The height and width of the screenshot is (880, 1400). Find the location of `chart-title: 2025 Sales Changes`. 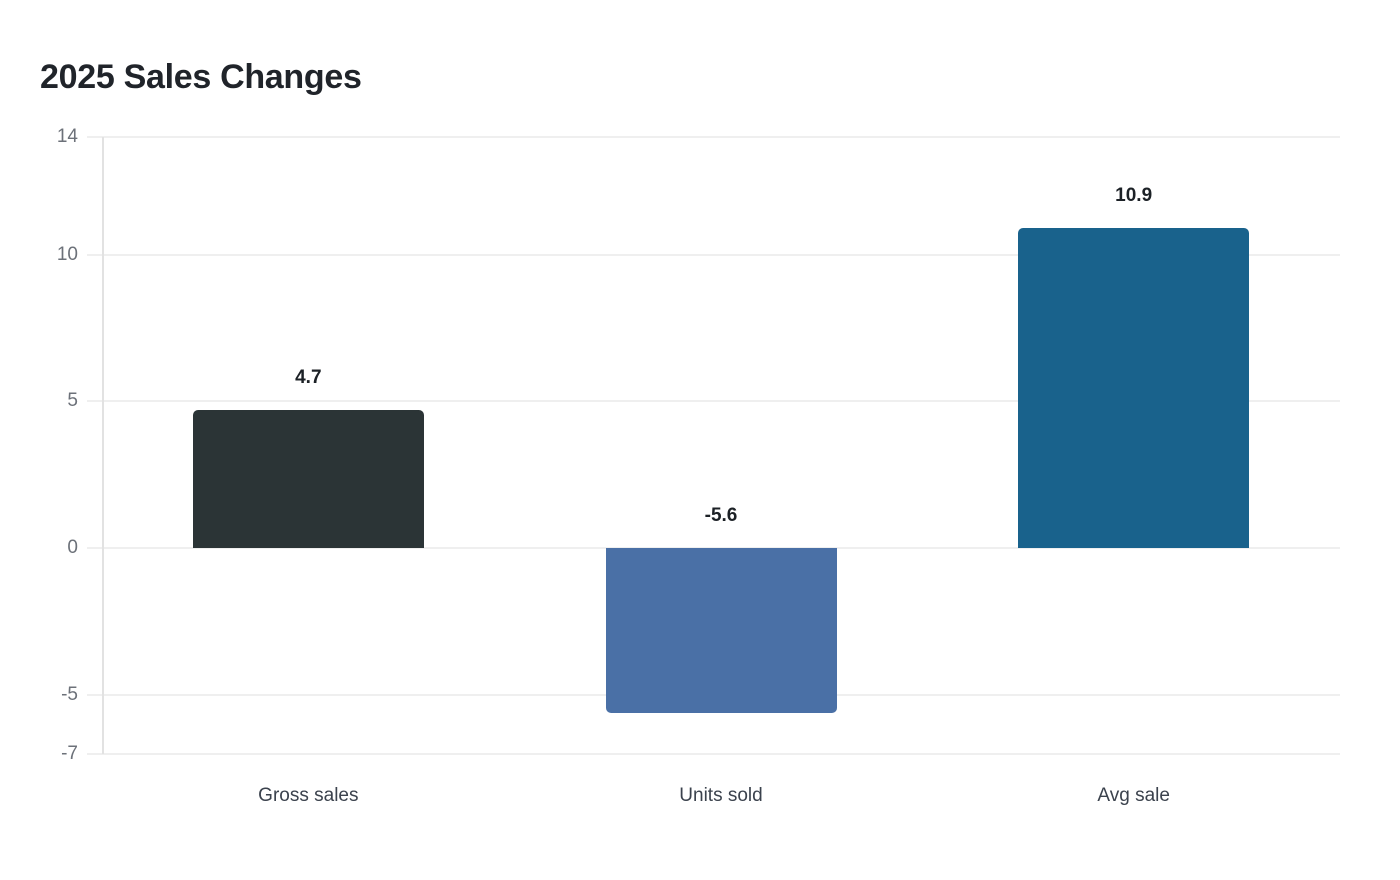

chart-title: 2025 Sales Changes is located at coordinates (201, 77).